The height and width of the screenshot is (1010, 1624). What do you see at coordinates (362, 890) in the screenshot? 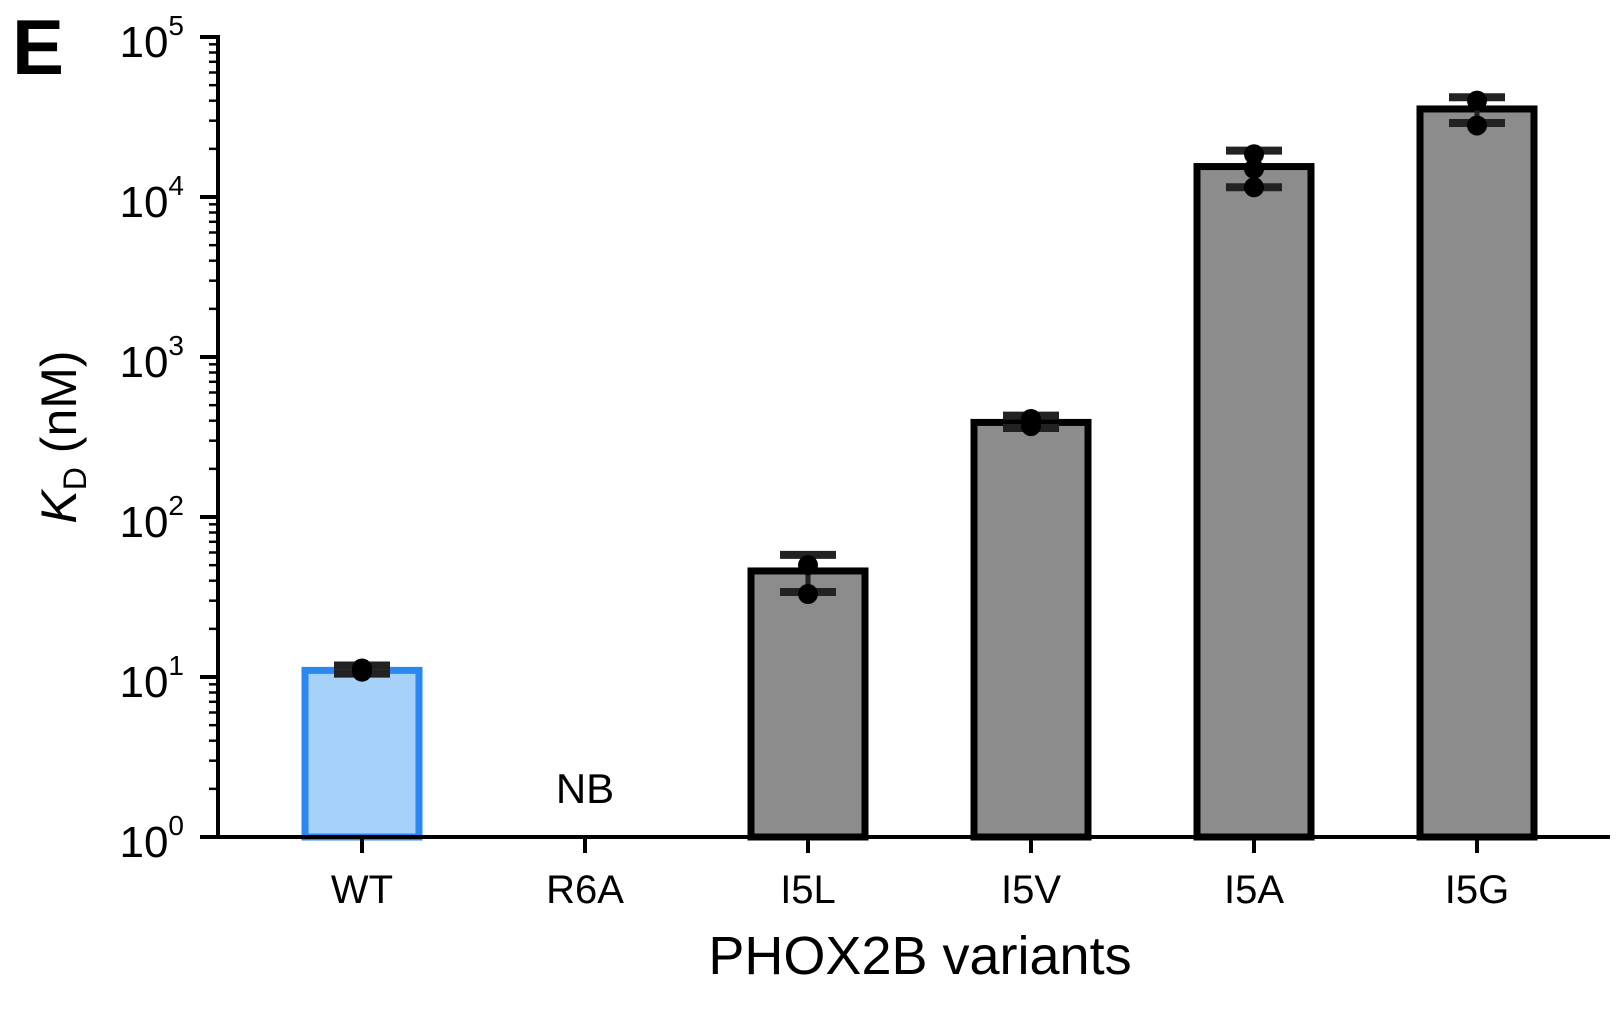
I see `x-tick-label: WT` at bounding box center [362, 890].